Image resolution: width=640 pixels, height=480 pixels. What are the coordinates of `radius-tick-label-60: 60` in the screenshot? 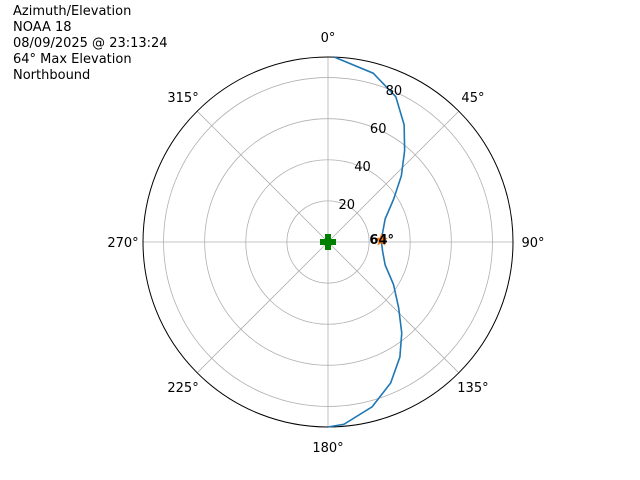 It's located at (378, 129).